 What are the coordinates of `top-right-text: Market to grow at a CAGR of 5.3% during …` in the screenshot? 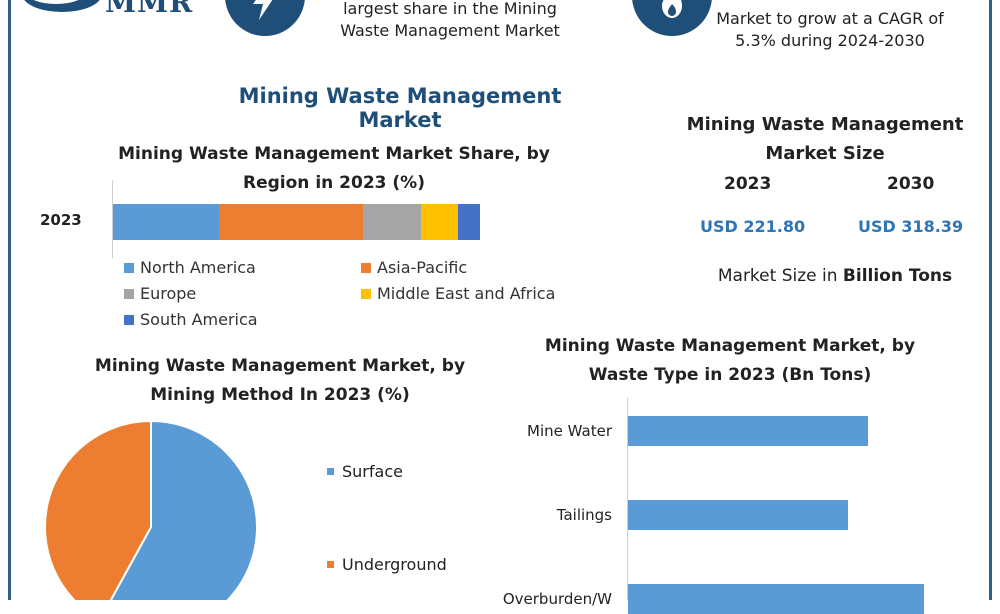 It's located at (830, 30).